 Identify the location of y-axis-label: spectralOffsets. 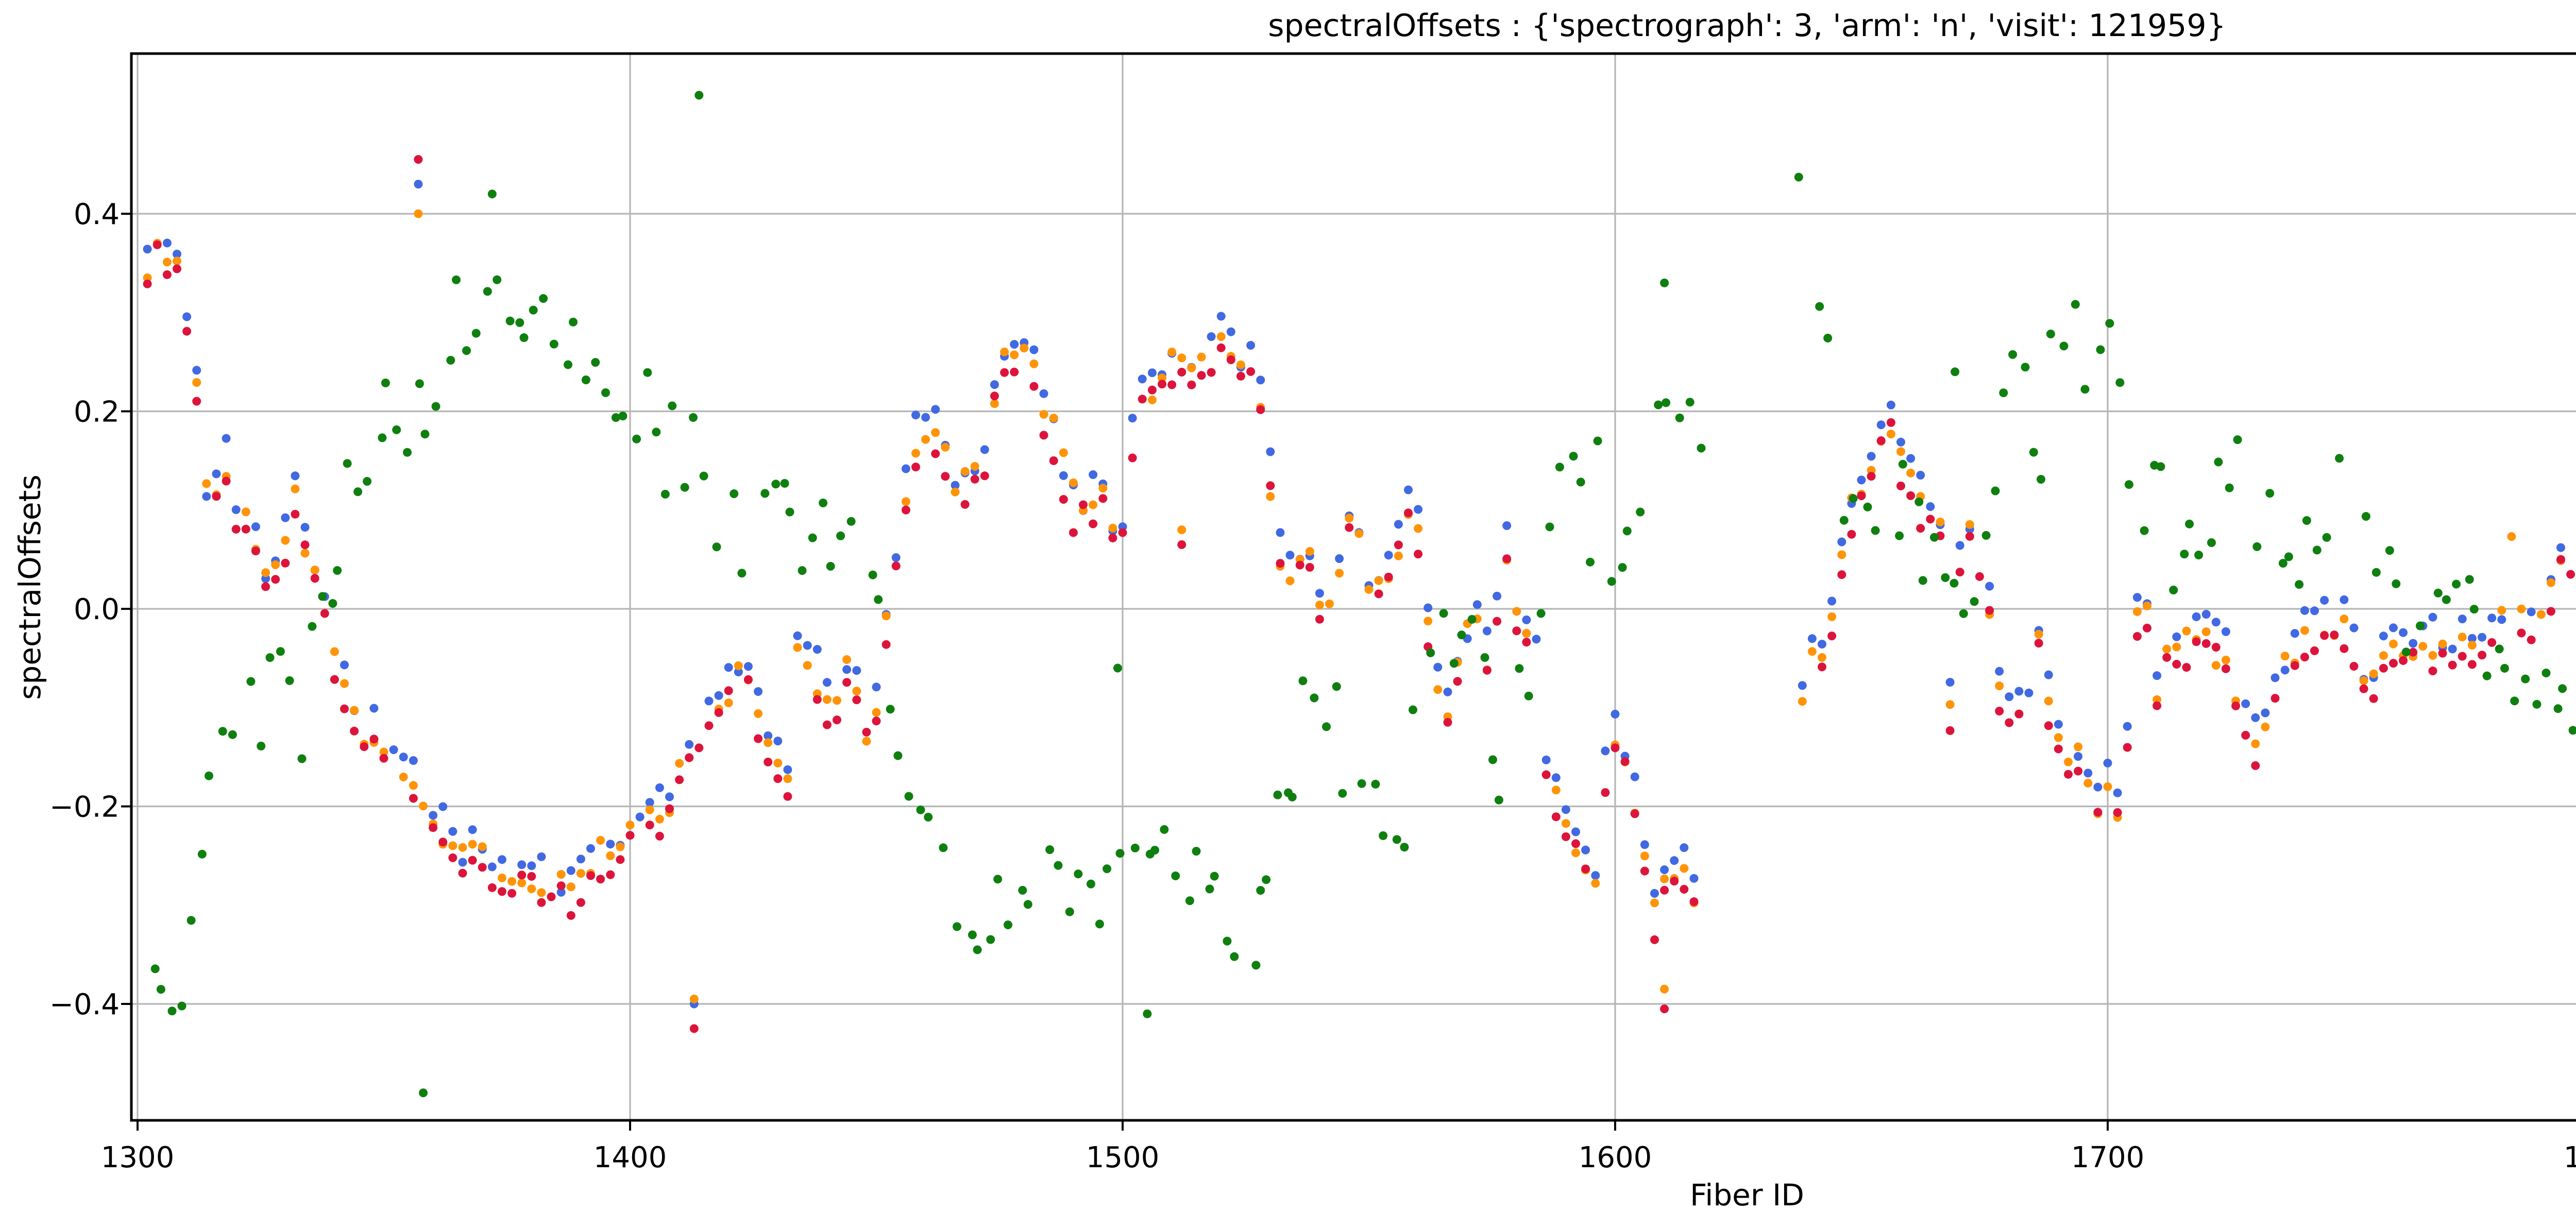
(29, 587).